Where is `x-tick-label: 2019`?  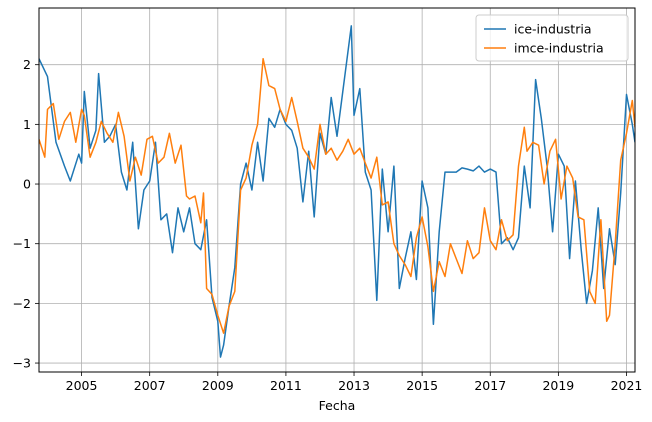 x-tick-label: 2019 is located at coordinates (558, 385).